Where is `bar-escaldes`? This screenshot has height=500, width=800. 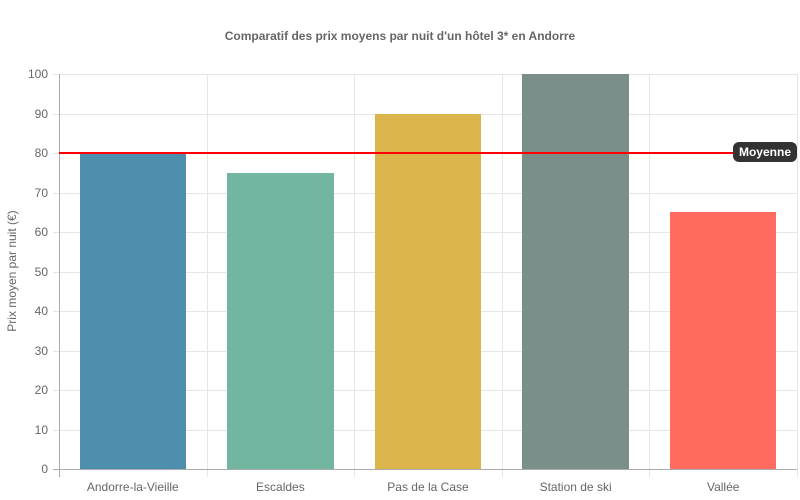 bar-escaldes is located at coordinates (280, 320).